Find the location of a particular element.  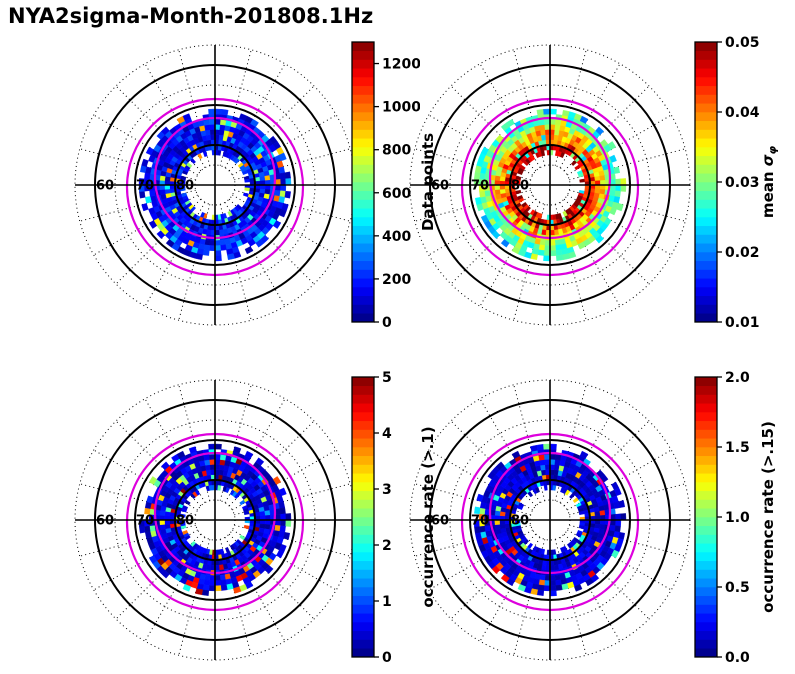

svg-text: 600 is located at coordinates (396, 194).